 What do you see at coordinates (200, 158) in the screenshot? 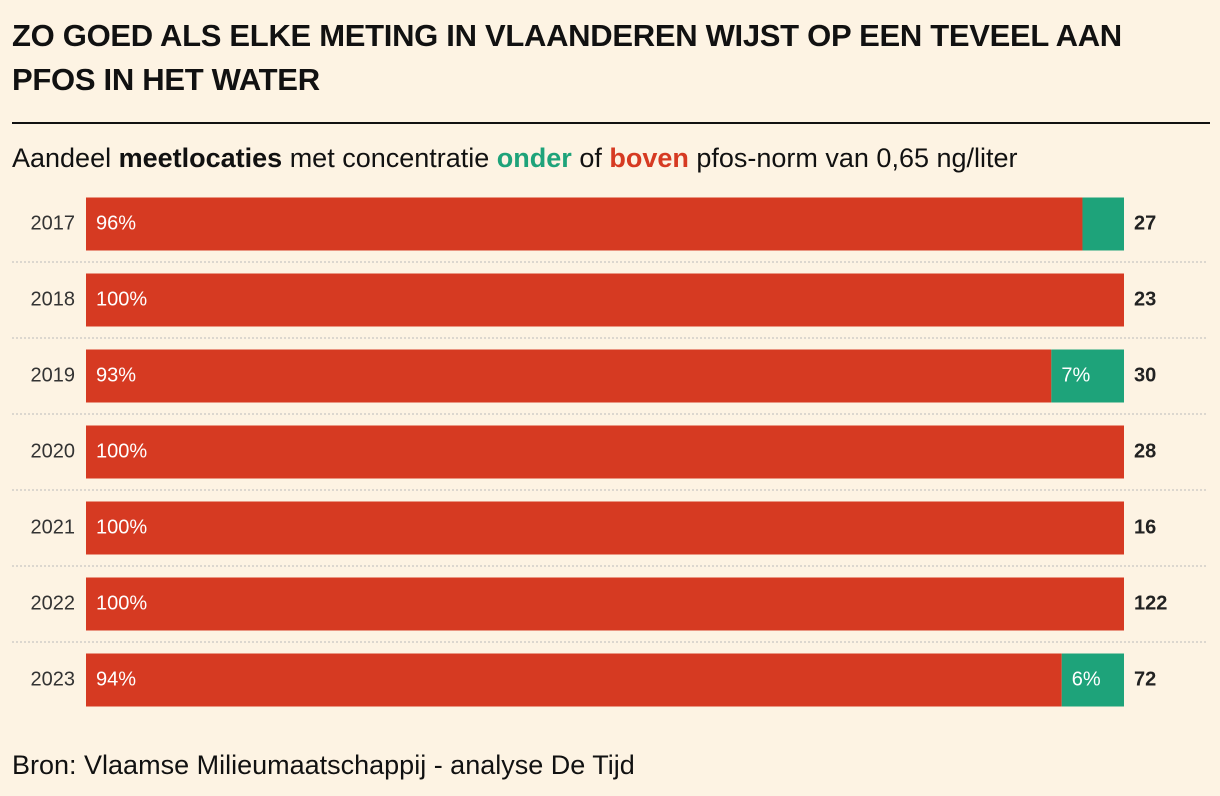
I see `subtitle-text: meetlocaties` at bounding box center [200, 158].